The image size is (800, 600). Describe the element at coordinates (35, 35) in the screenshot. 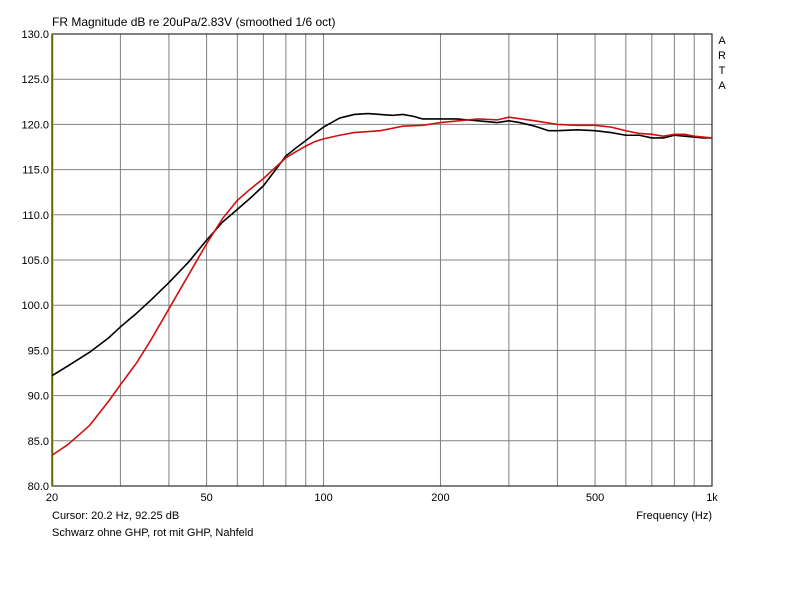

I see `y-tick-label: 130.0` at that location.